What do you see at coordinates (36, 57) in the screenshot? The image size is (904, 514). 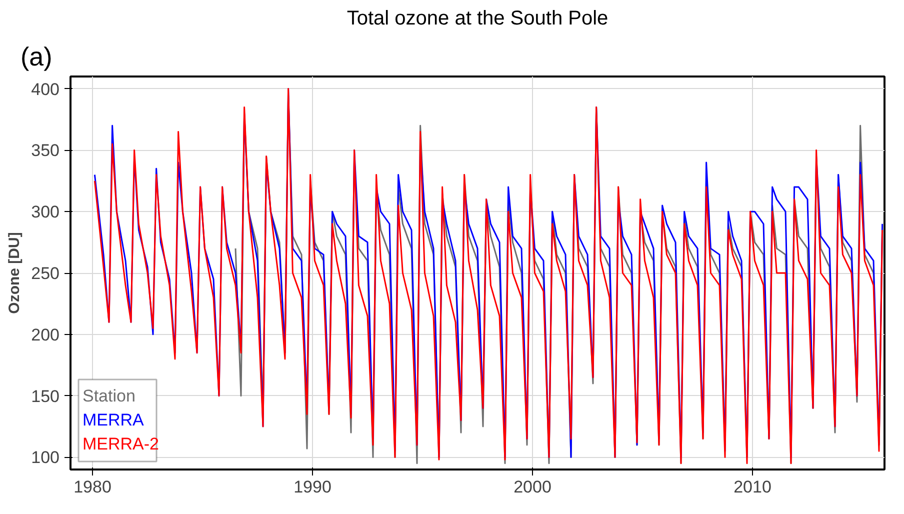 I see `text: (a)` at bounding box center [36, 57].